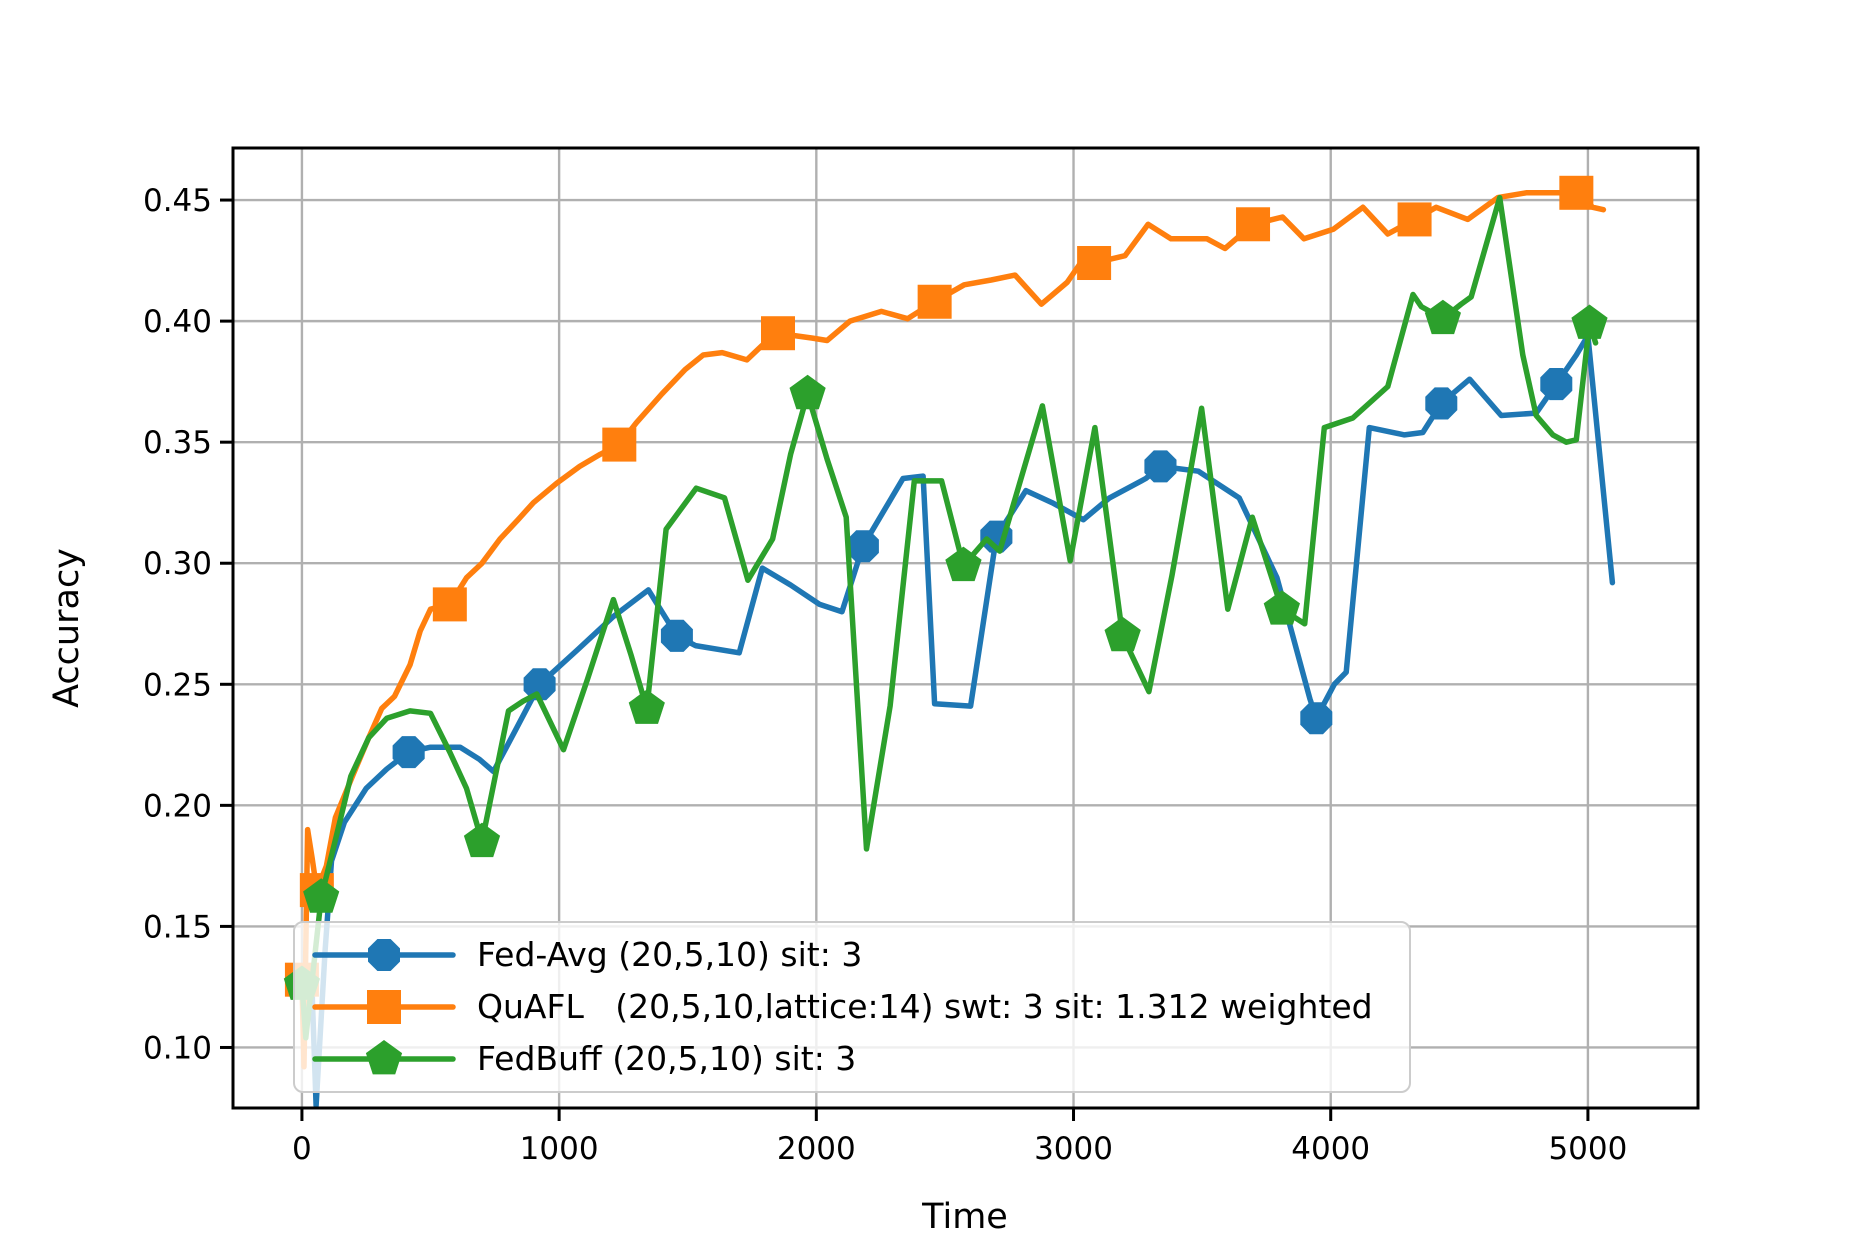  What do you see at coordinates (177, 564) in the screenshot?
I see `svg-text: 0.30` at bounding box center [177, 564].